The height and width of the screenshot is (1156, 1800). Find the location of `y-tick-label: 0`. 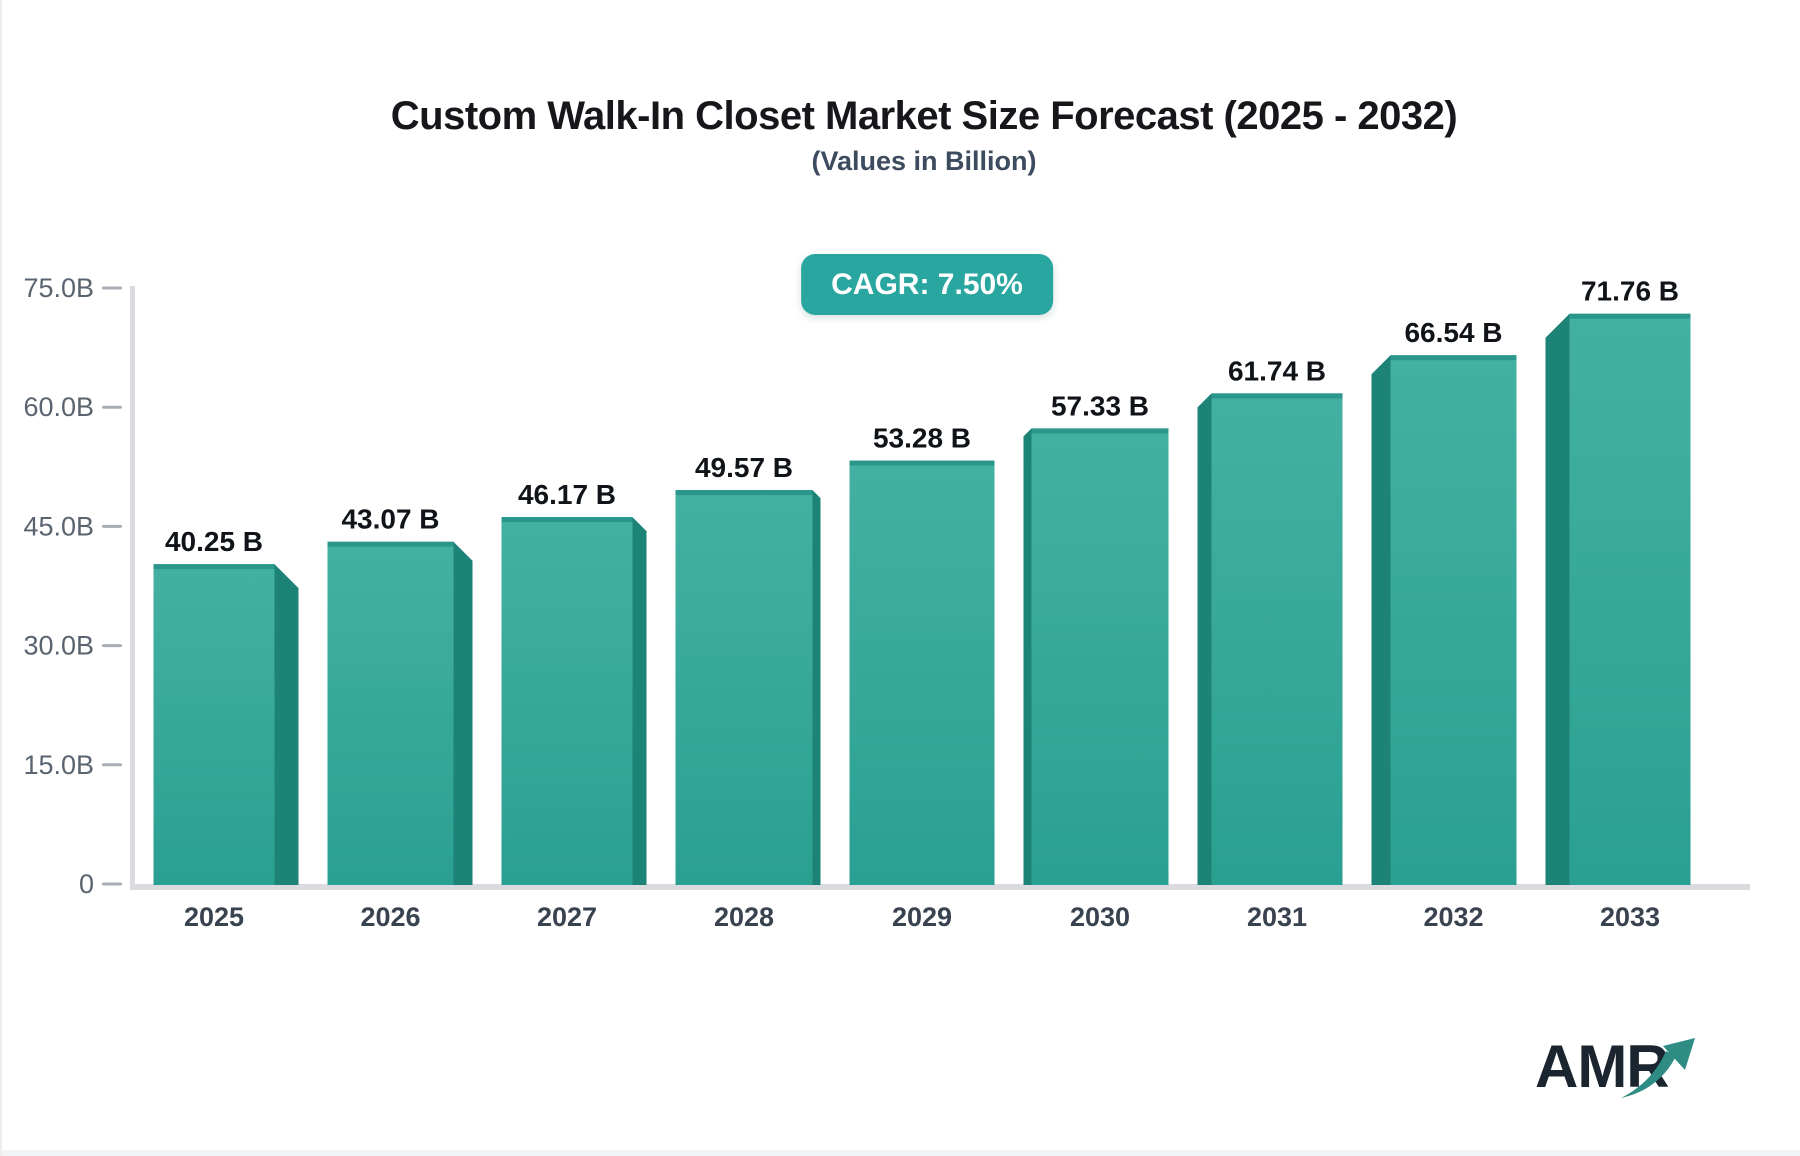

y-tick-label: 0 is located at coordinates (86, 884).